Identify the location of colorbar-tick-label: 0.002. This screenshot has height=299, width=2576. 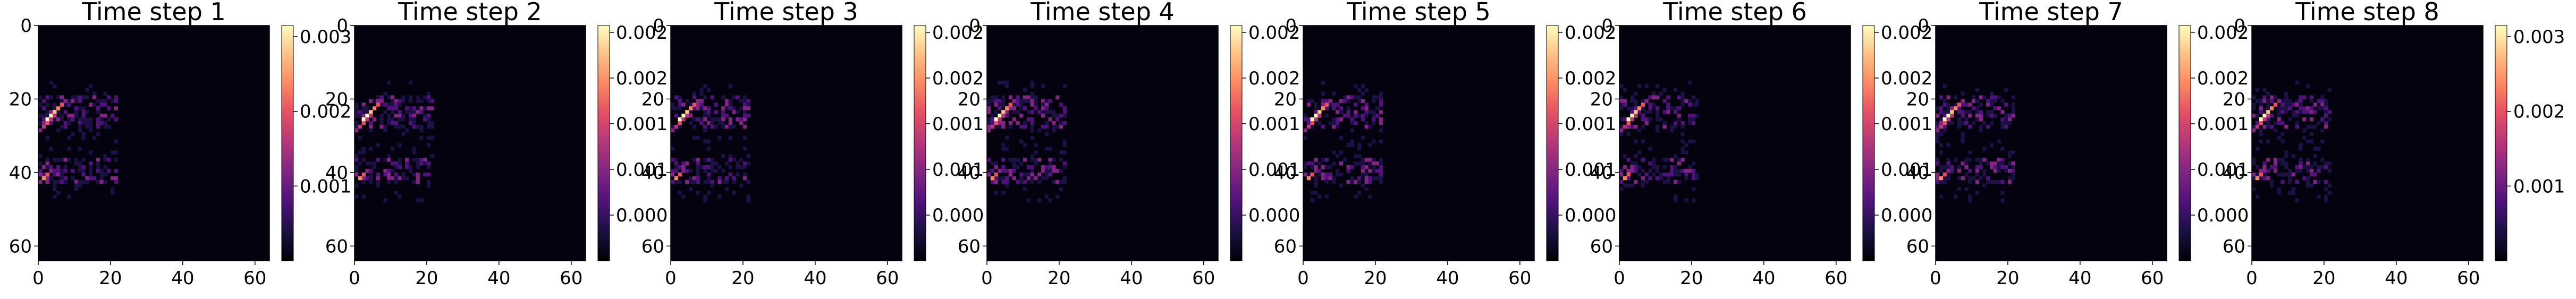
(1274, 79).